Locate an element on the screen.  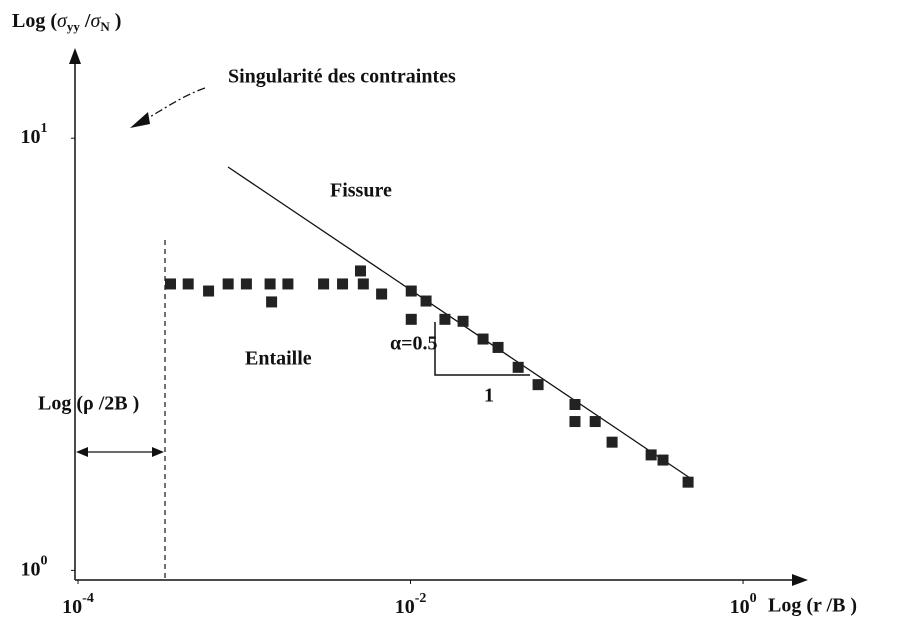
x-tick-label: 10⁻² is located at coordinates (411, 604).